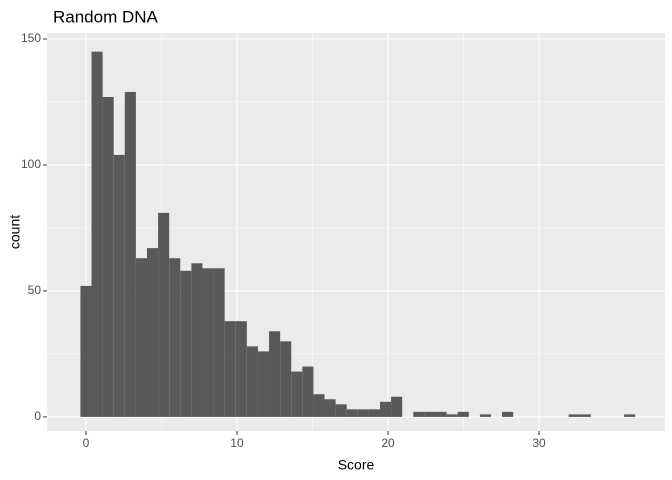 Image resolution: width=672 pixels, height=480 pixels. What do you see at coordinates (35, 290) in the screenshot?
I see `y-tick-label: 50` at bounding box center [35, 290].